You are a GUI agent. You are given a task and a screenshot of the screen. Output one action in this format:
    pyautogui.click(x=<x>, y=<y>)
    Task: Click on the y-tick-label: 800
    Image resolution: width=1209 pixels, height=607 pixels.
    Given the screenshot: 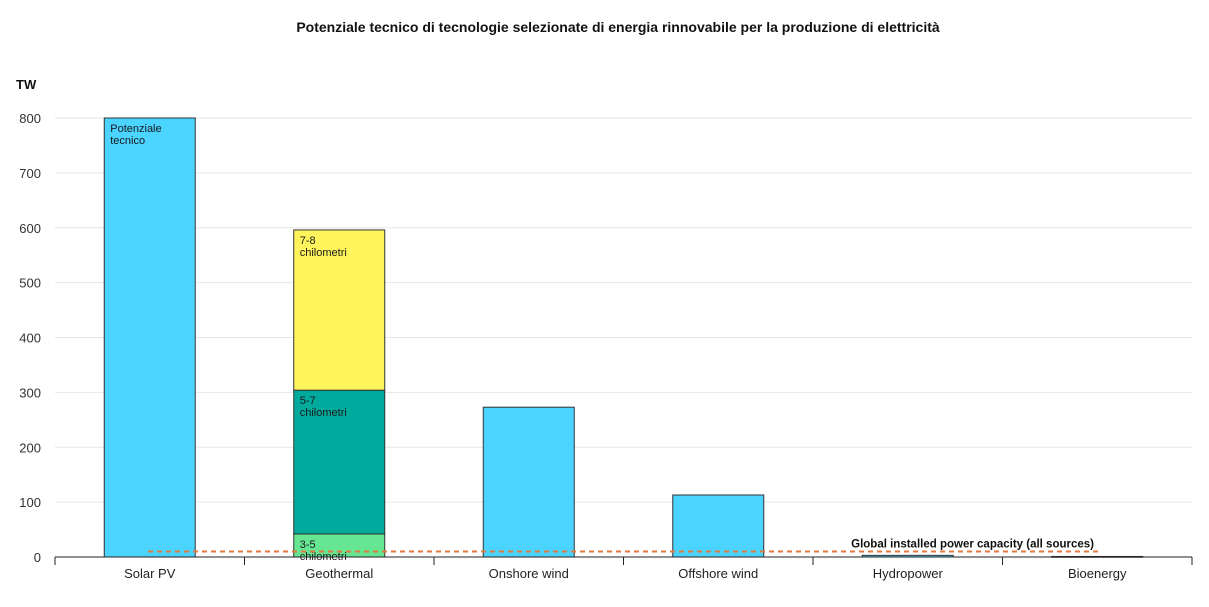 What is the action you would take?
    pyautogui.click(x=30, y=118)
    